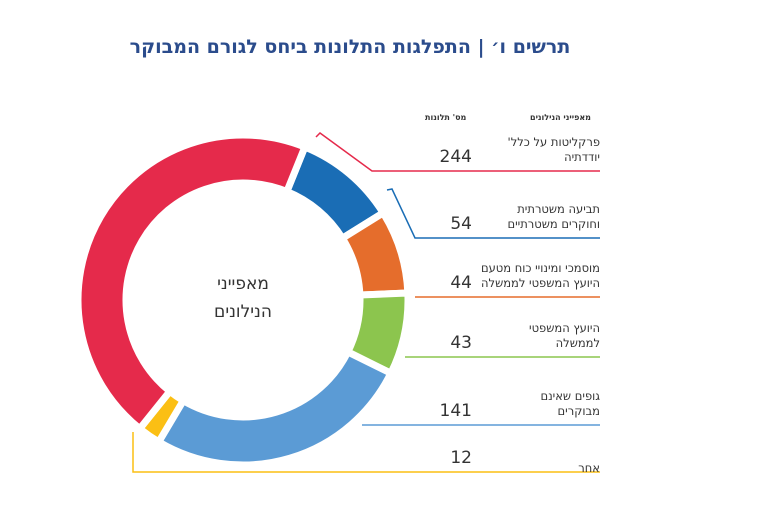 The width and height of the screenshot is (758, 509). What do you see at coordinates (274, 408) in the screenshot?
I see `donut-segment` at bounding box center [274, 408].